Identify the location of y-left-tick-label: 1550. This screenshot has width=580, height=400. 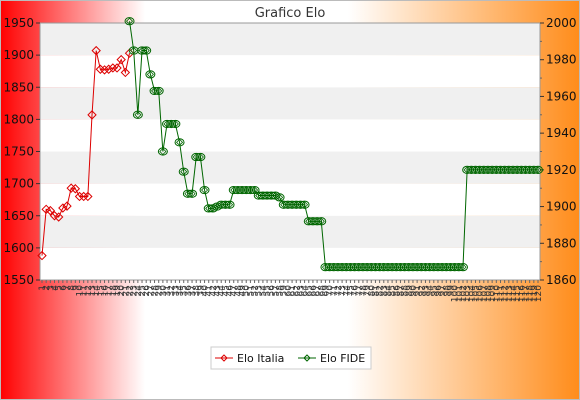
(18, 280).